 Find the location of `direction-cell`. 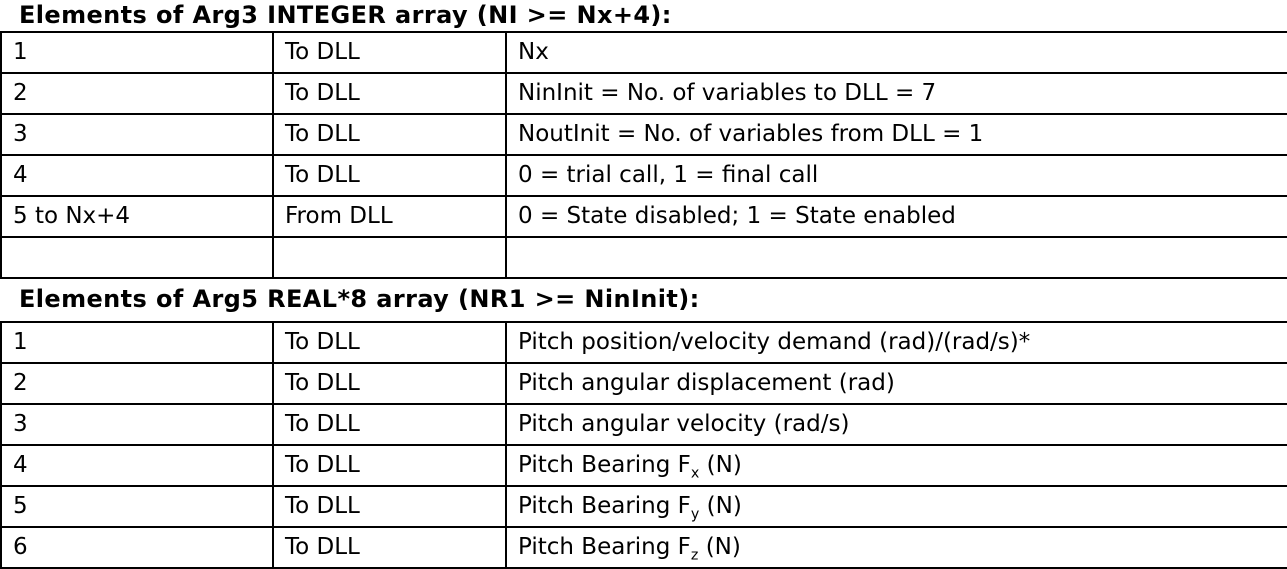

direction-cell is located at coordinates (389, 257).